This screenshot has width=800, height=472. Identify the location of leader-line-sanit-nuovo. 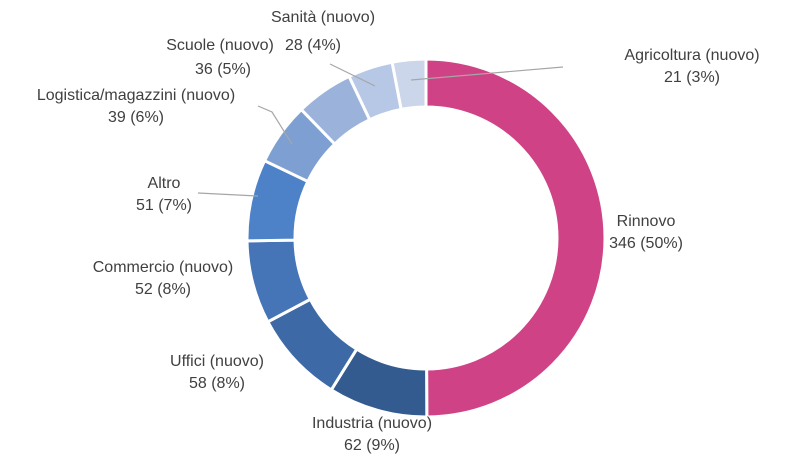
(352, 75).